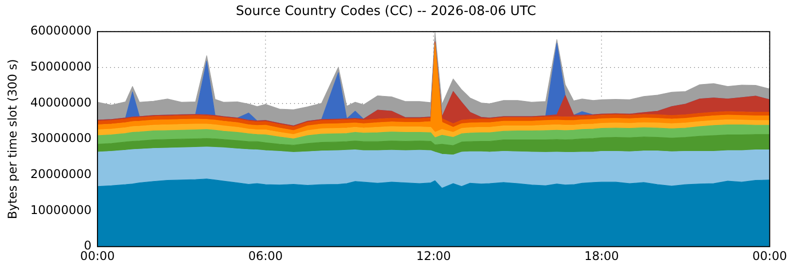  What do you see at coordinates (61, 31) in the screenshot?
I see `y-tick-label: 60000000` at bounding box center [61, 31].